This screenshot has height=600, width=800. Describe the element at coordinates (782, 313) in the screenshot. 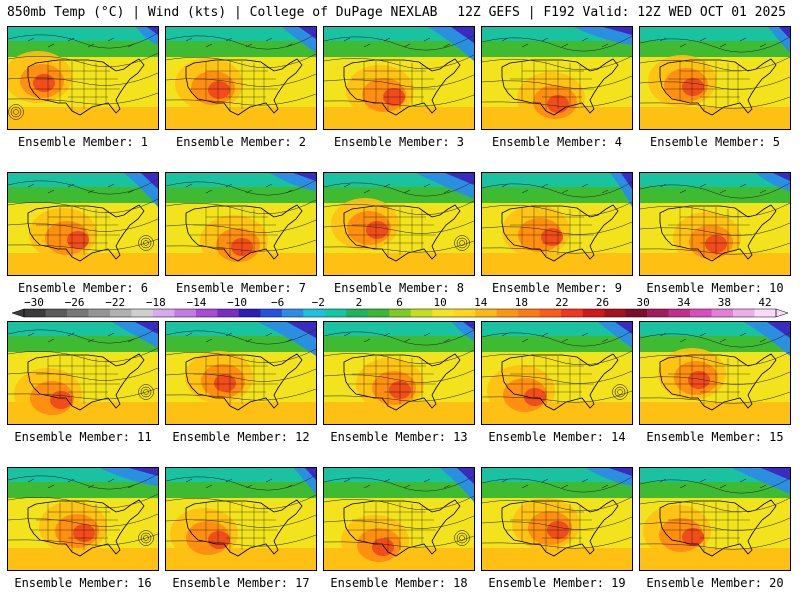

I see `colorbar-max-arrow` at that location.